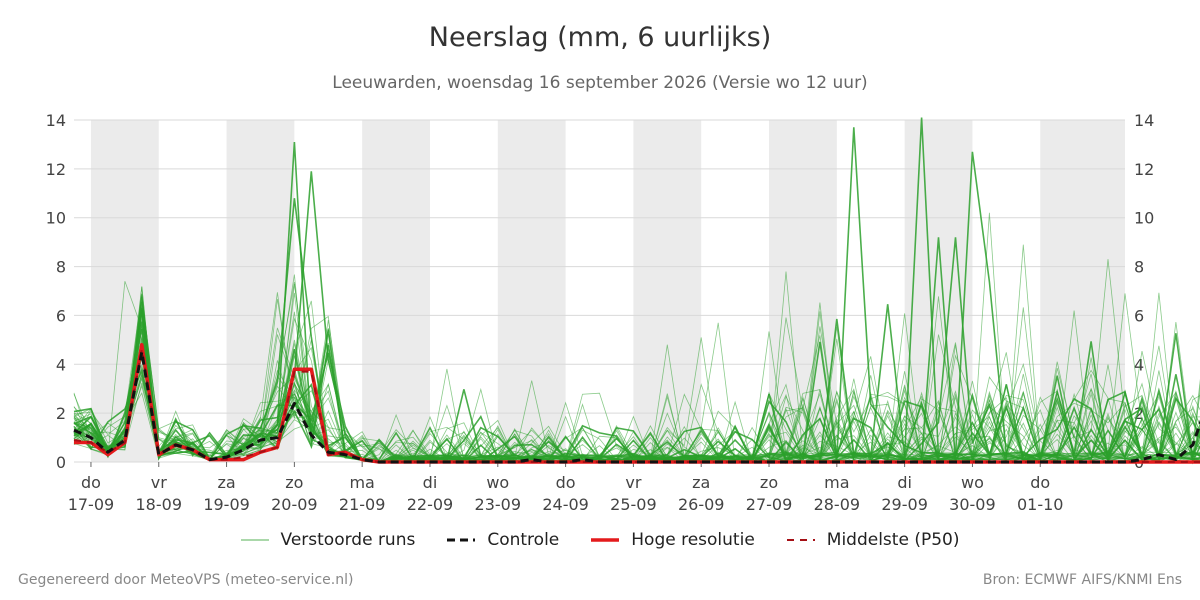 This screenshot has height=600, width=1200. What do you see at coordinates (565, 504) in the screenshot?
I see `x-tick-date-7: 24-09` at bounding box center [565, 504].